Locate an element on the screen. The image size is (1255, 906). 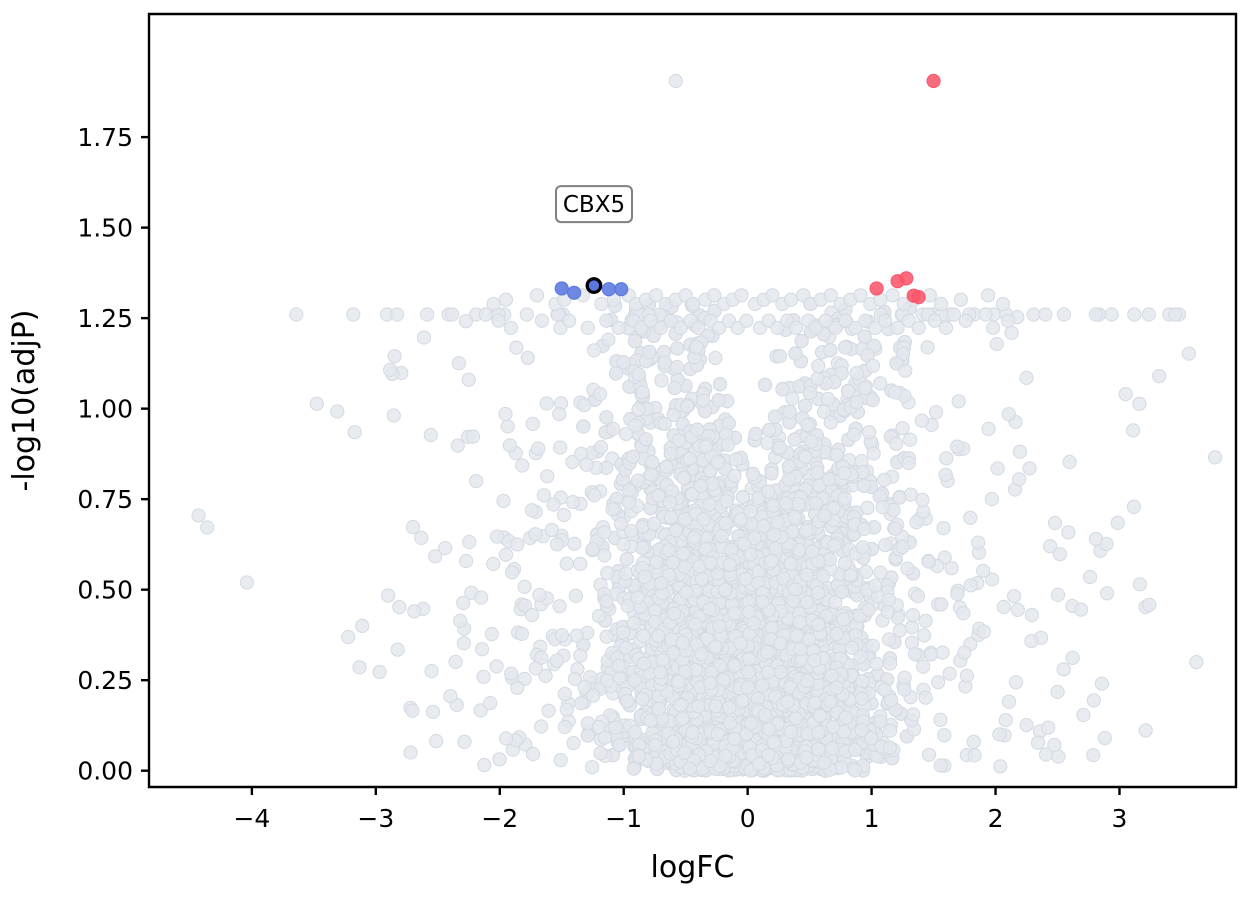
x-tick-label: −1 is located at coordinates (623, 818).